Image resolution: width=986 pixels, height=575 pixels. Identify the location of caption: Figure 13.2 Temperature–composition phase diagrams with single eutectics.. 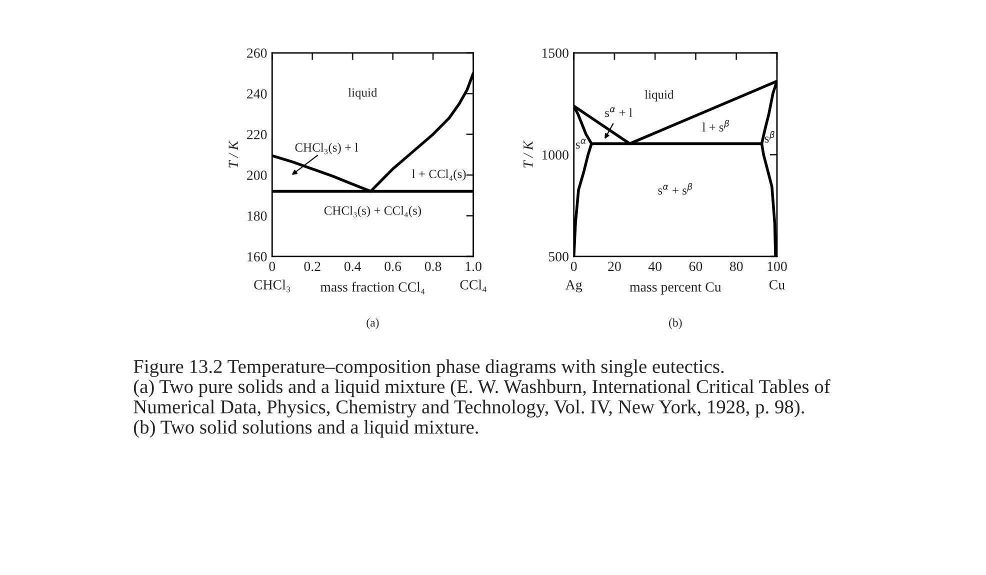
(429, 368).